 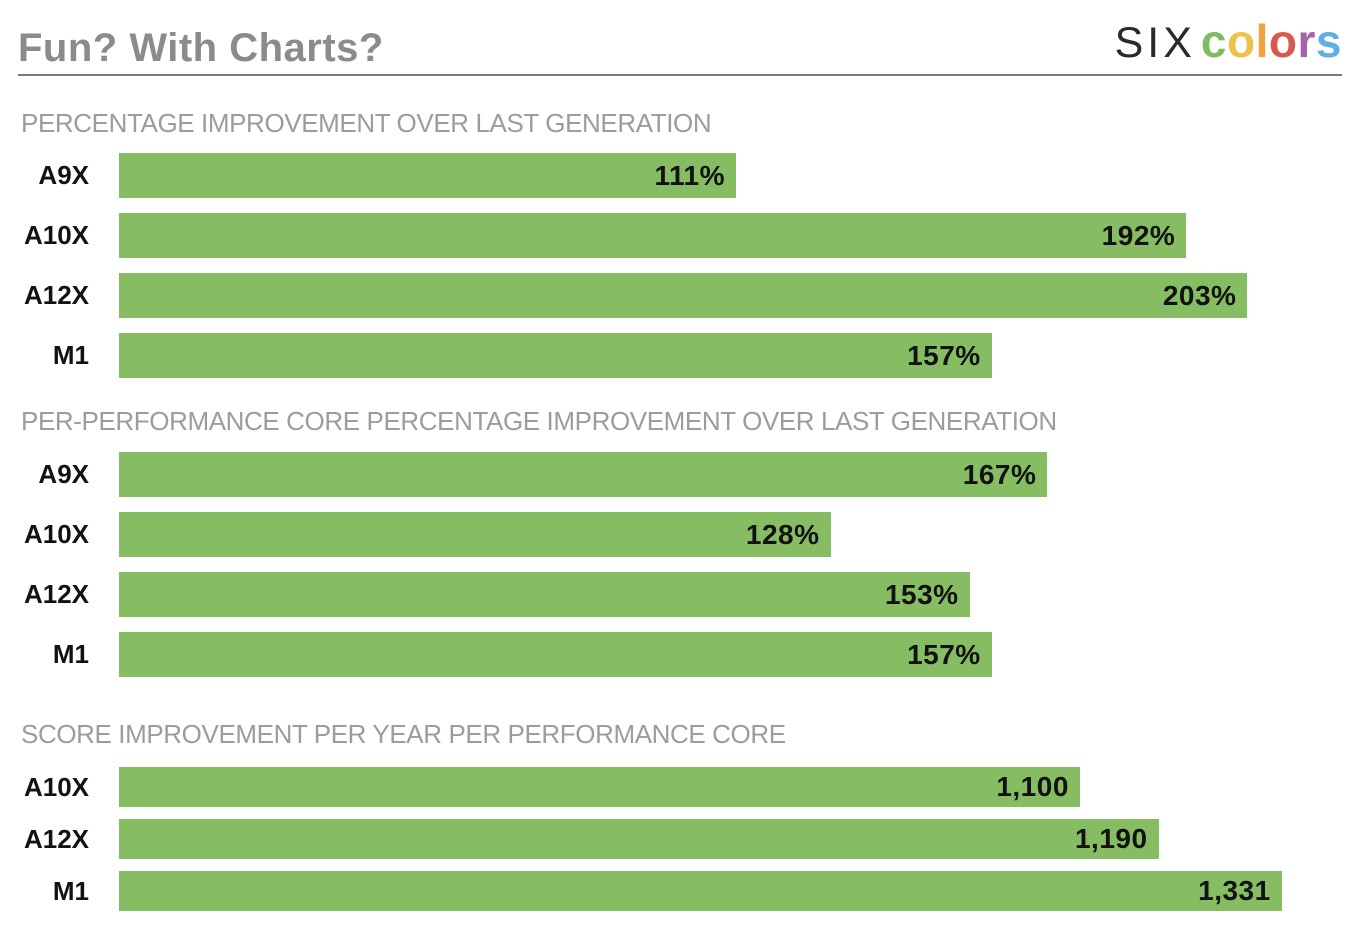 What do you see at coordinates (1032, 786) in the screenshot?
I see `bar-value: 1,100` at bounding box center [1032, 786].